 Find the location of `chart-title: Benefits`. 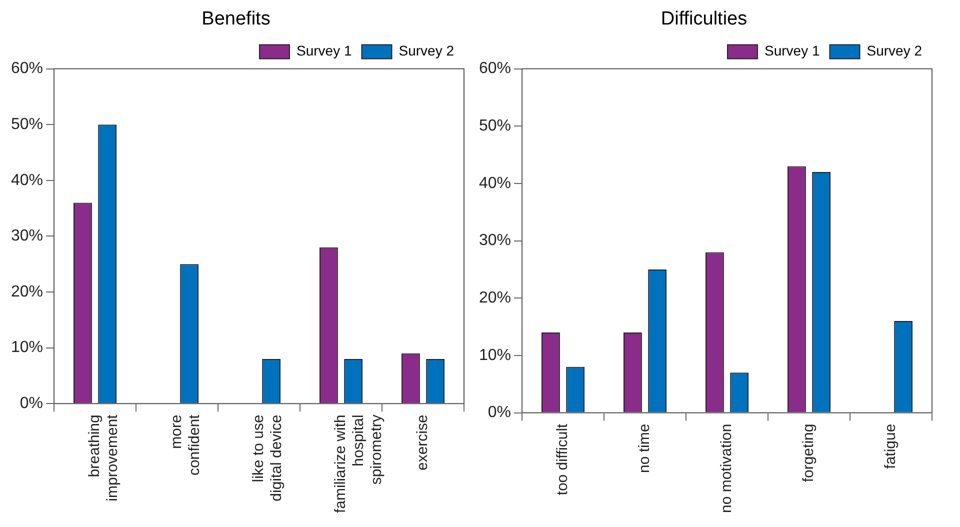

chart-title: Benefits is located at coordinates (236, 19).